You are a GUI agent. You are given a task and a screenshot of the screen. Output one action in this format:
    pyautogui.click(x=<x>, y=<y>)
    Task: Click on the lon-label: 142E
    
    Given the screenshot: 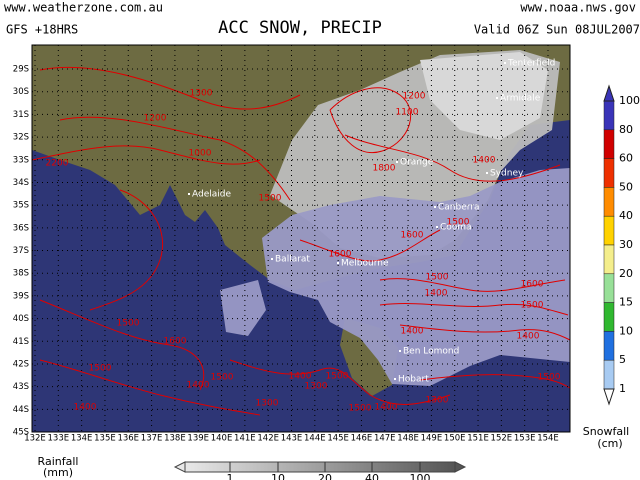 What is the action you would take?
    pyautogui.click(x=268, y=439)
    